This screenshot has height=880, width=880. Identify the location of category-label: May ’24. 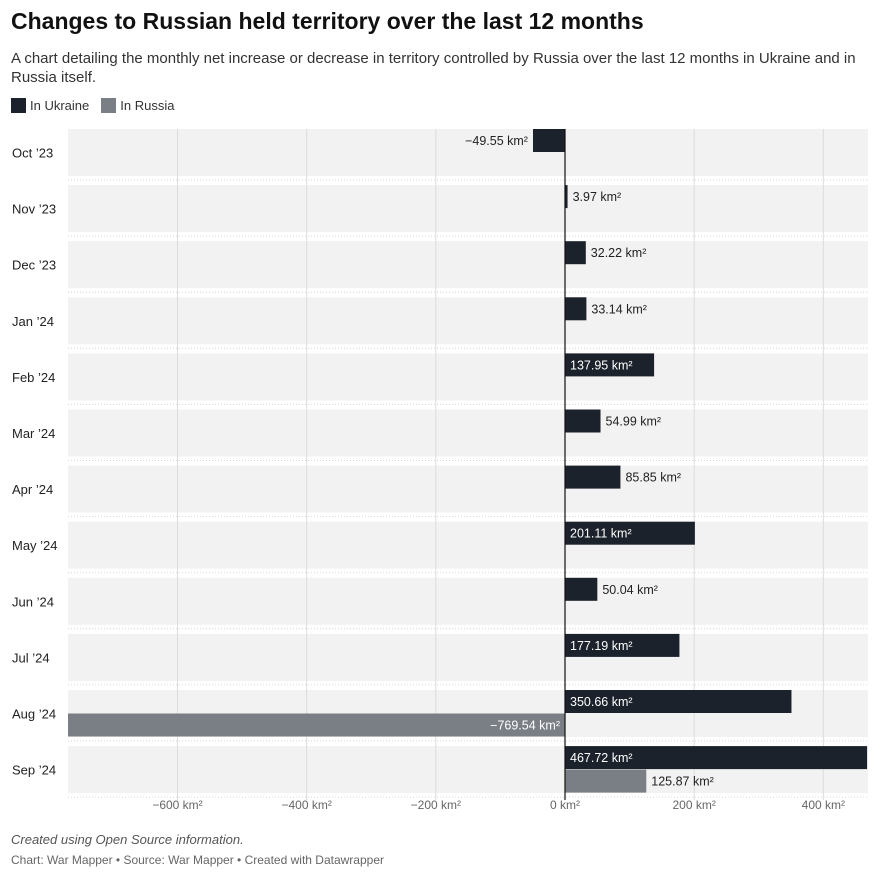
(35, 545).